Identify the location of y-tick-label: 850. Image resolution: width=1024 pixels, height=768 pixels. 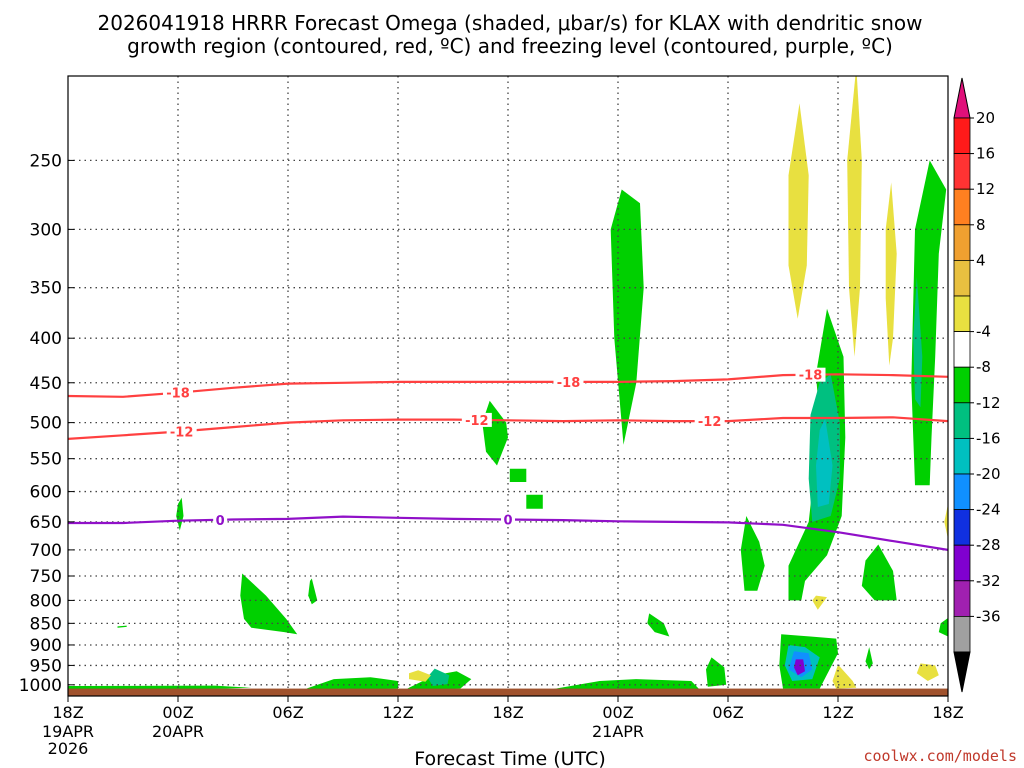
(46, 624).